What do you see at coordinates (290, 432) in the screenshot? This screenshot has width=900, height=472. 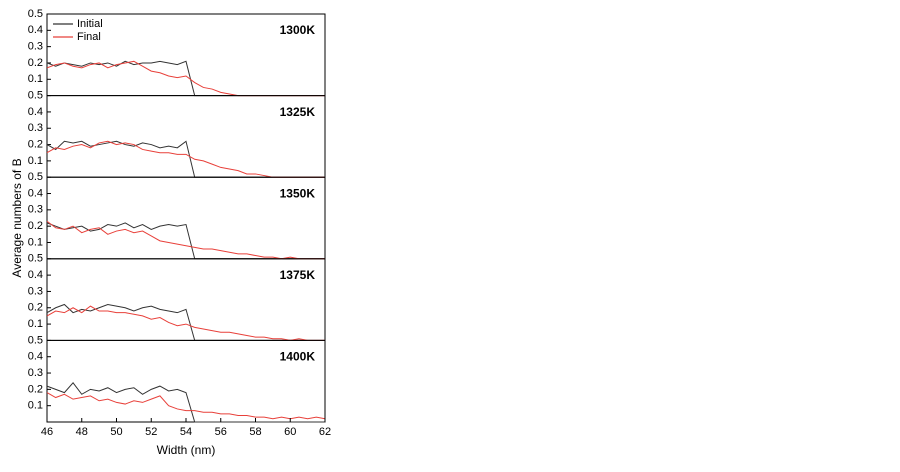 I see `x-tick-label: 60` at bounding box center [290, 432].